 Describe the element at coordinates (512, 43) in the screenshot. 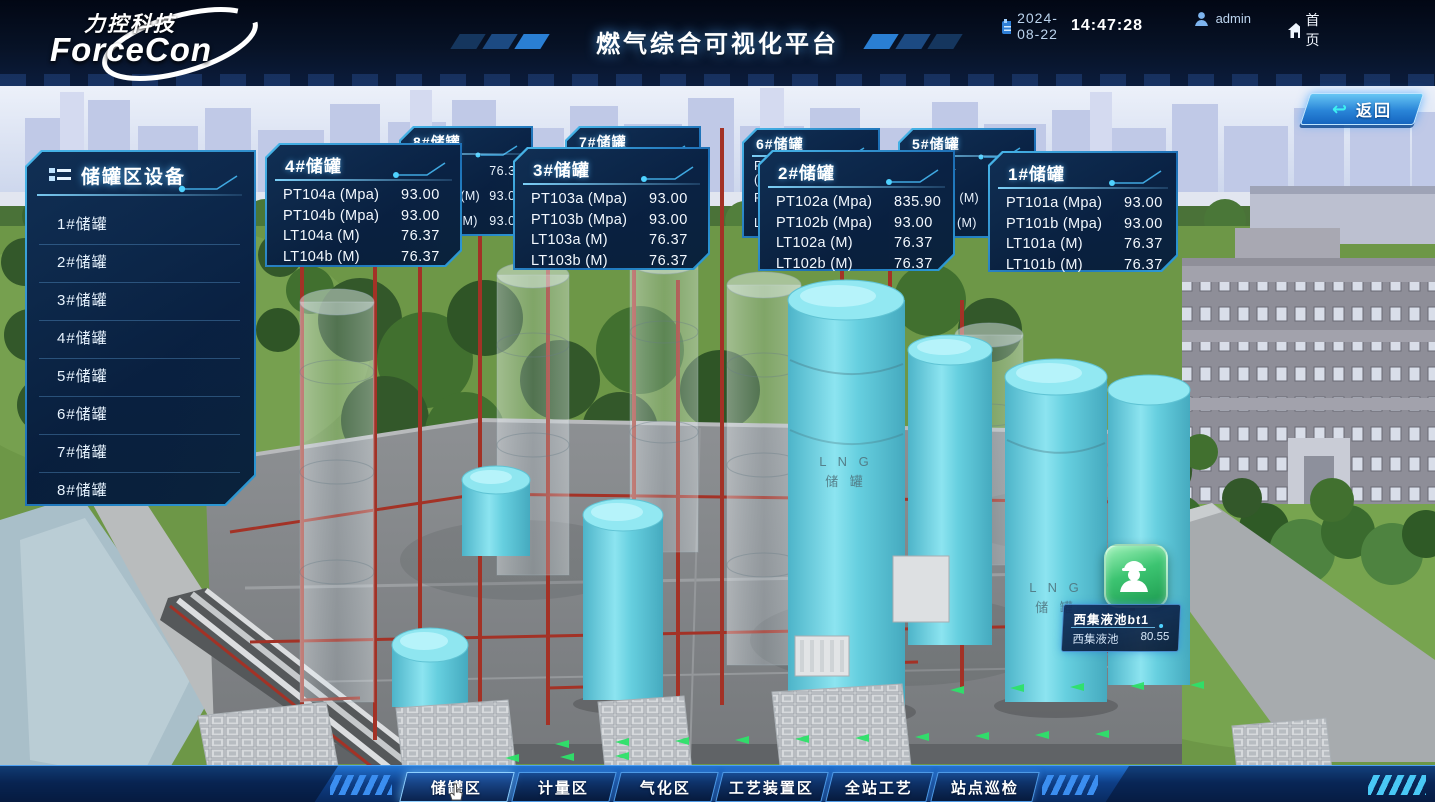

I see `title-decoration-left` at that location.